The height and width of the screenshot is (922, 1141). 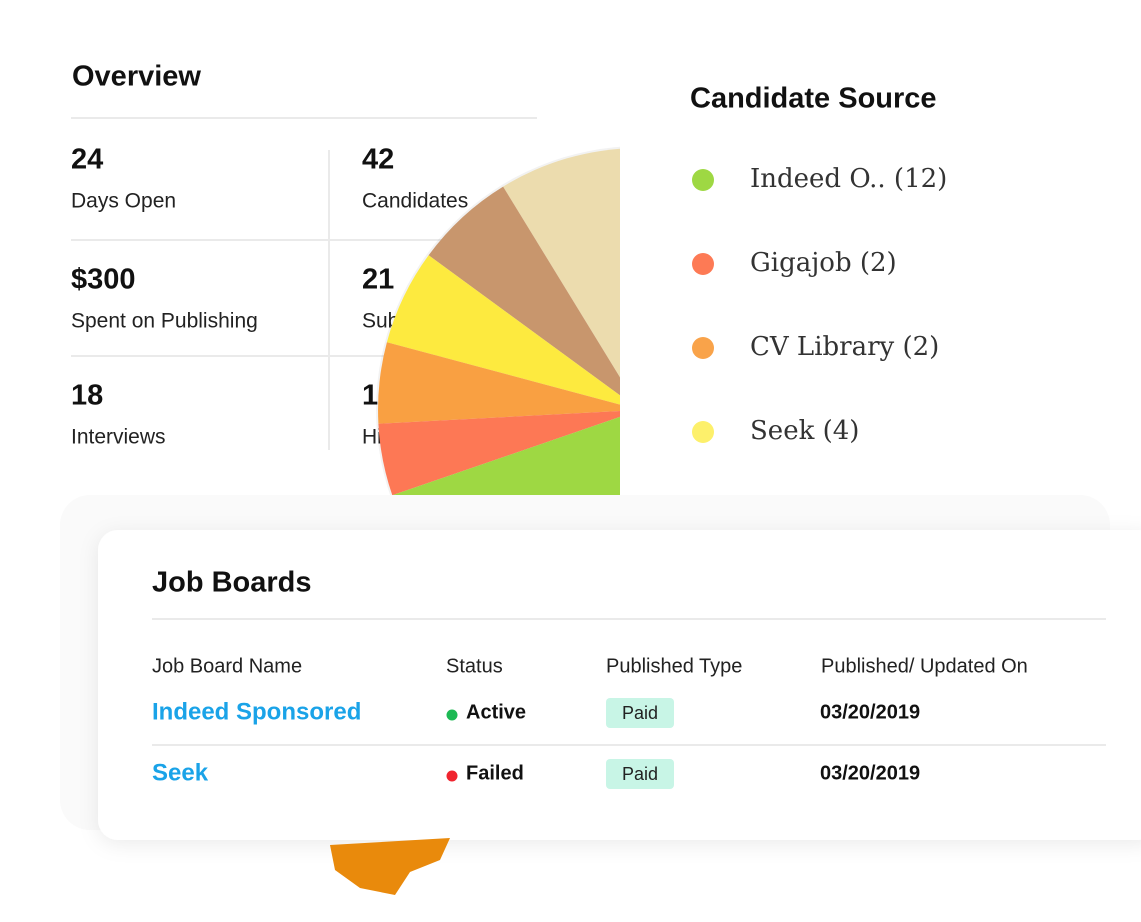 I want to click on column-header: Published Type, so click(x=674, y=666).